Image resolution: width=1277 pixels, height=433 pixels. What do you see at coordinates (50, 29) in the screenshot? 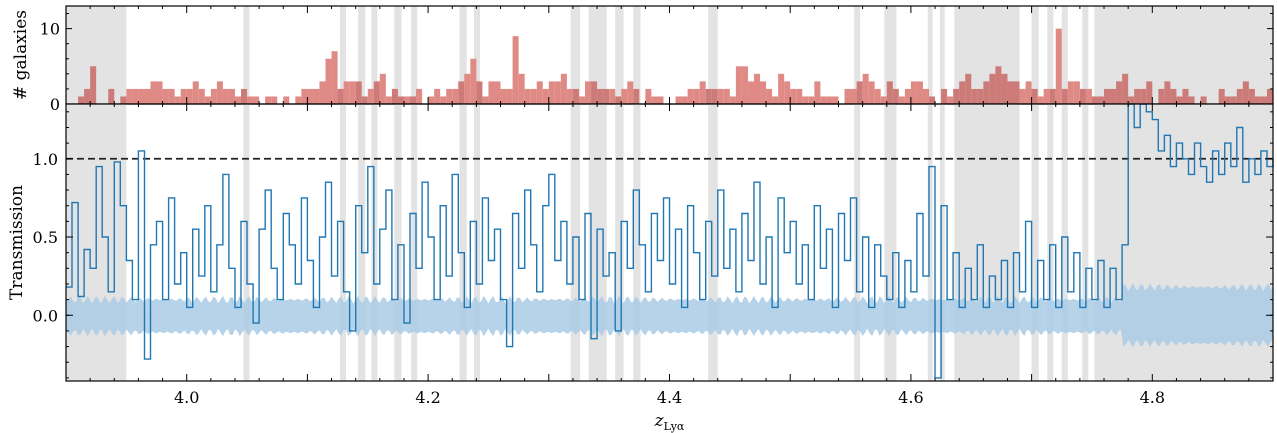
I see `y-tick-label: 10` at bounding box center [50, 29].